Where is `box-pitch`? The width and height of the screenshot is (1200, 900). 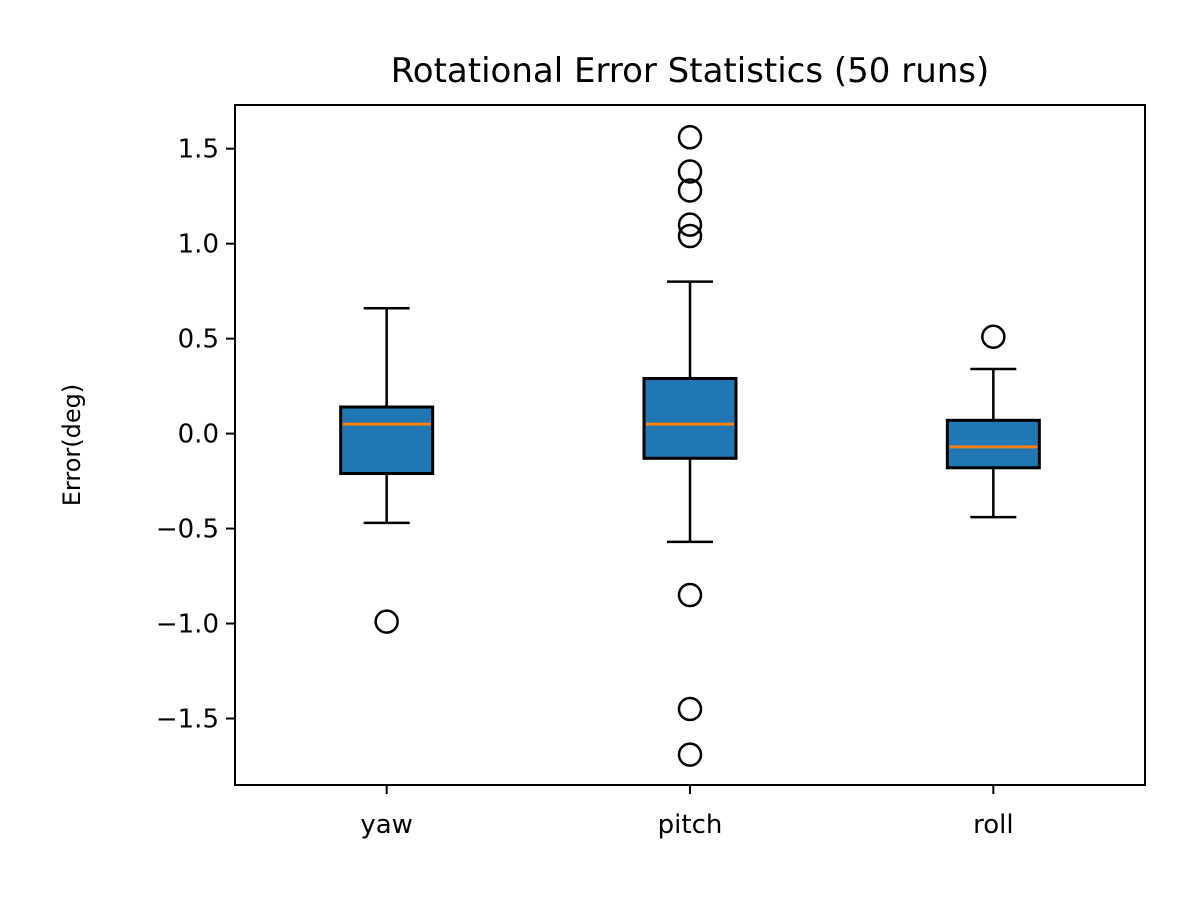 box-pitch is located at coordinates (690, 446).